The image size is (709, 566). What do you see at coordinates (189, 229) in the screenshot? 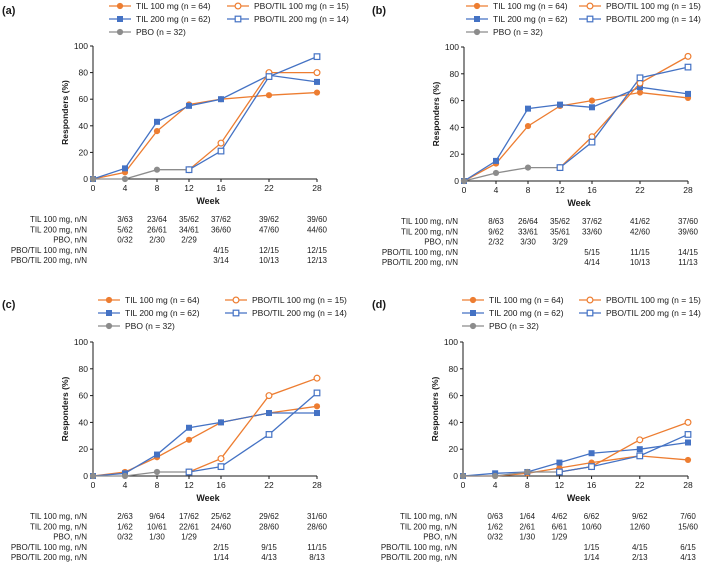
I see `table-cell: 34/61` at bounding box center [189, 229].